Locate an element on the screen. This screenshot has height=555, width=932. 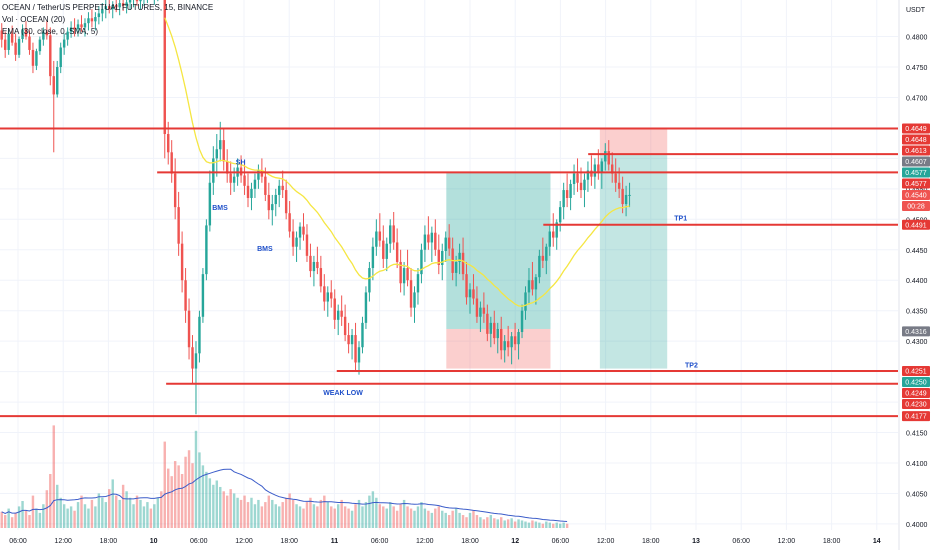
x-tick-label: 18:00 is located at coordinates (651, 541).